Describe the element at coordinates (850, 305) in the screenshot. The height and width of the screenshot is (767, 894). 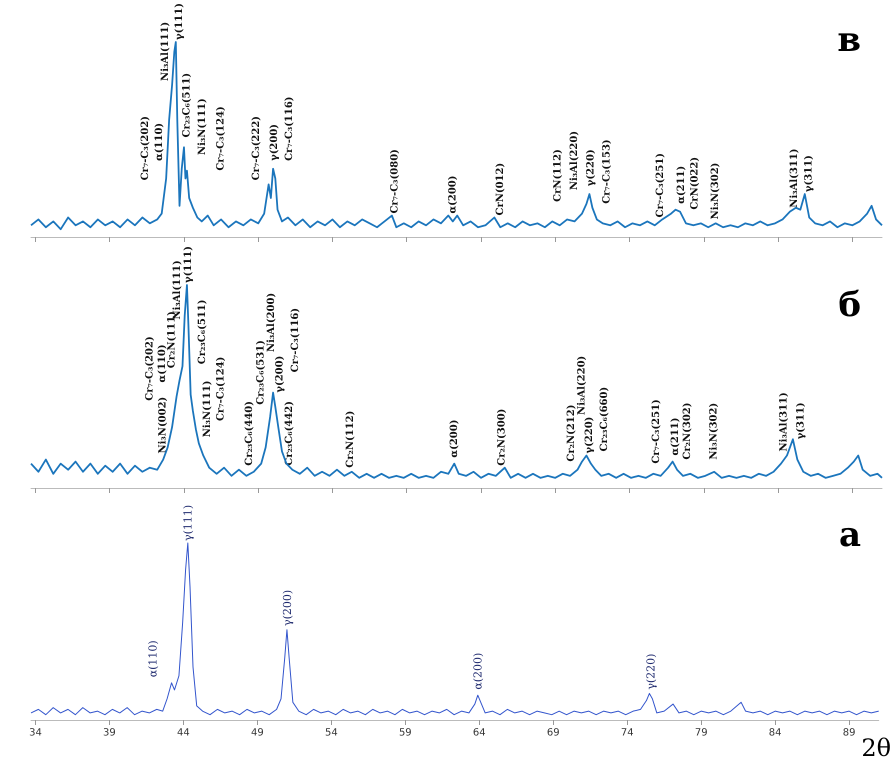
I see `chart-title: б` at that location.